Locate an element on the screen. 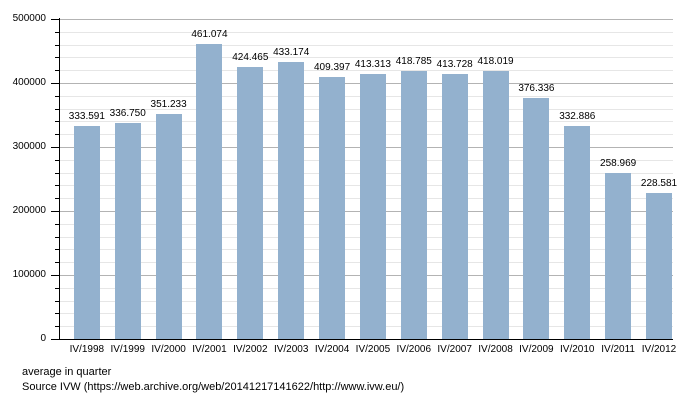 This screenshot has height=400, width=700. x-tick-label: IV/2008 is located at coordinates (495, 349).